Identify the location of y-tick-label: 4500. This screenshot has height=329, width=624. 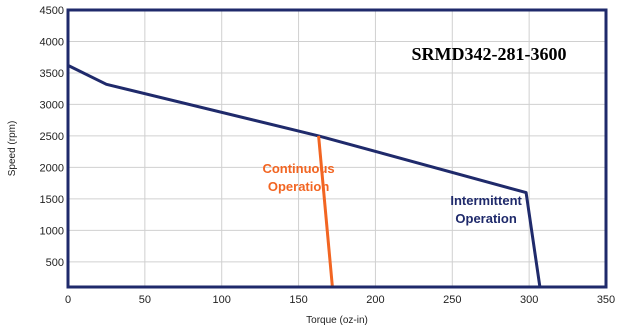
(52, 11).